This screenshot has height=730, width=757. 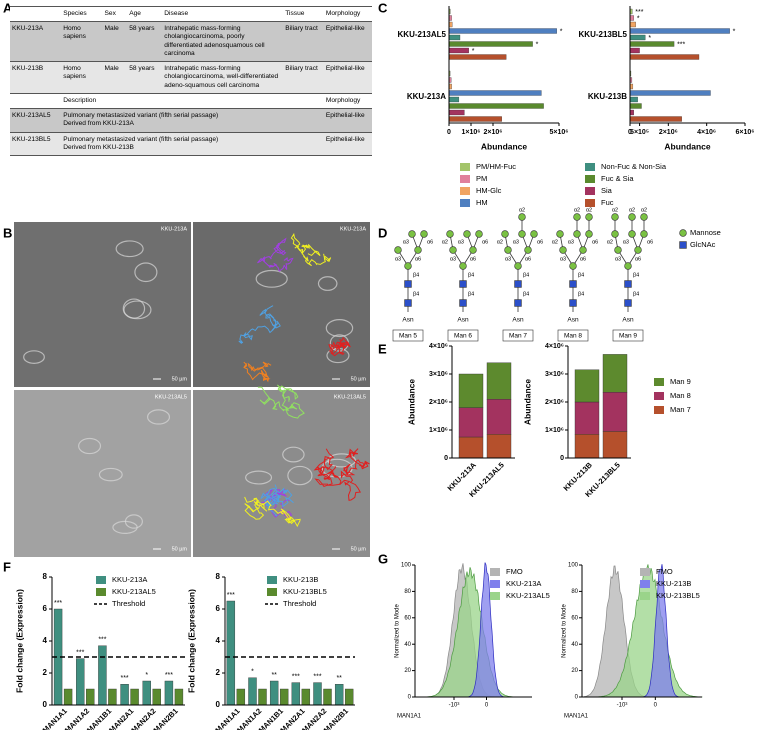 What do you see at coordinates (622, 706) in the screenshot?
I see `x-tick-label: -10³` at bounding box center [622, 706].